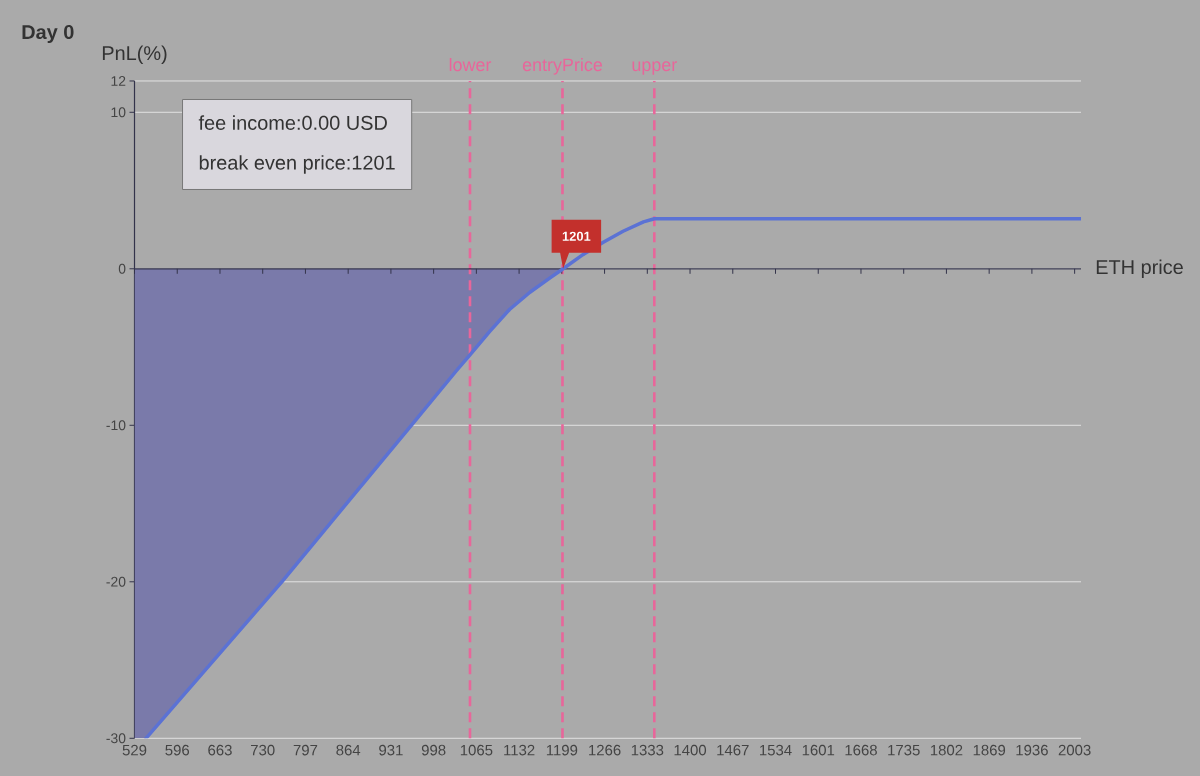  I want to click on x-tick-label: 1467, so click(733, 750).